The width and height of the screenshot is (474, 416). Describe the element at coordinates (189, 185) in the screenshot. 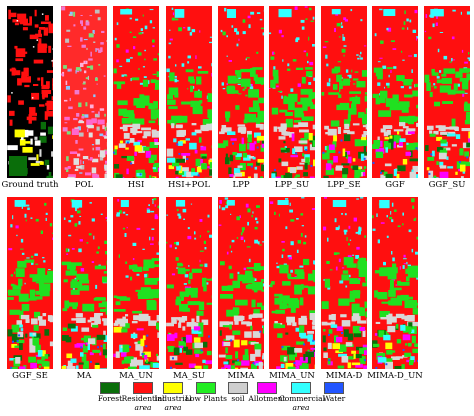

I see `panel-caption: HSI+POL` at that location.